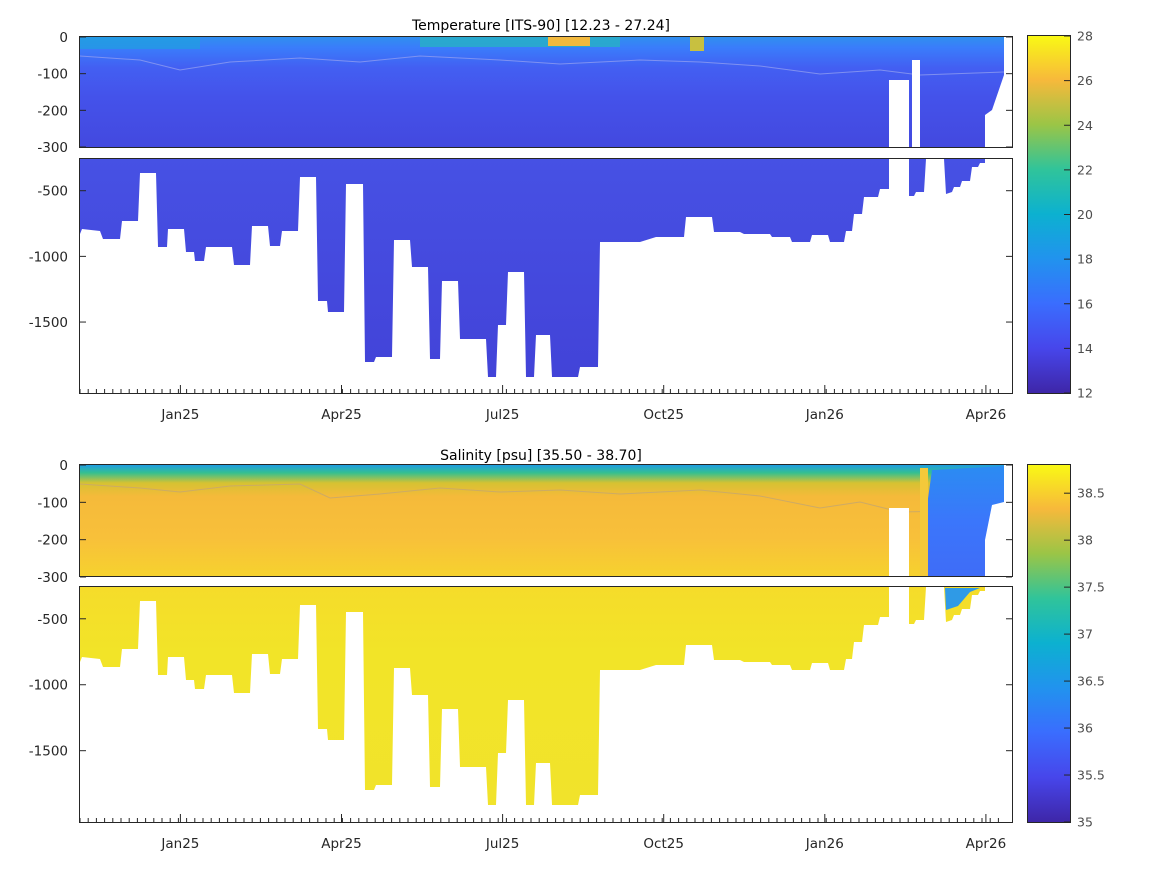 Image resolution: width=1167 pixels, height=875 pixels. Describe the element at coordinates (1085, 540) in the screenshot. I see `colorbar-tick-label: 38` at that location.